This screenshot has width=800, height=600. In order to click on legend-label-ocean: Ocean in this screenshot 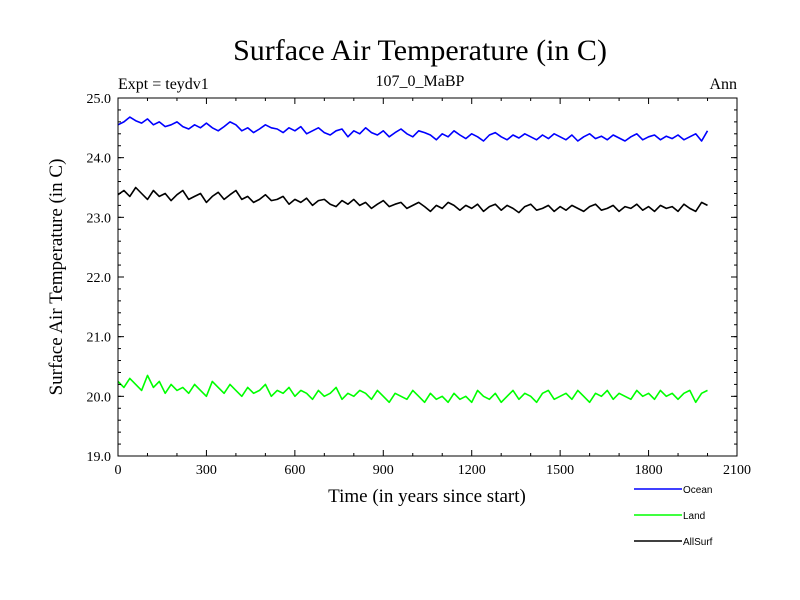, I will do `click(697, 490)`.